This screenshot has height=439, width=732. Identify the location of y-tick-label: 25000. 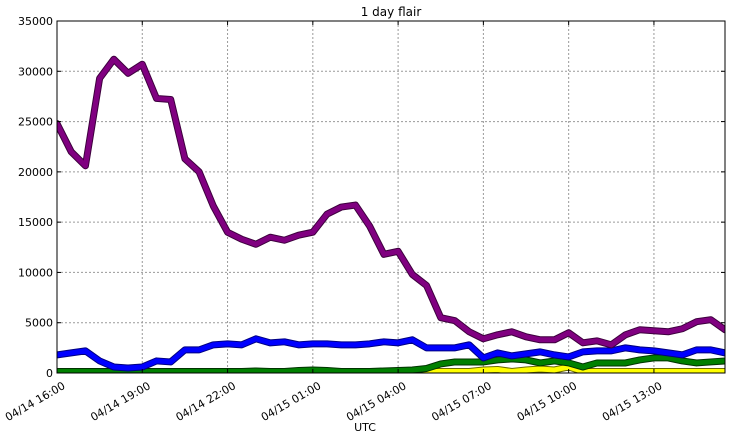
(35, 122).